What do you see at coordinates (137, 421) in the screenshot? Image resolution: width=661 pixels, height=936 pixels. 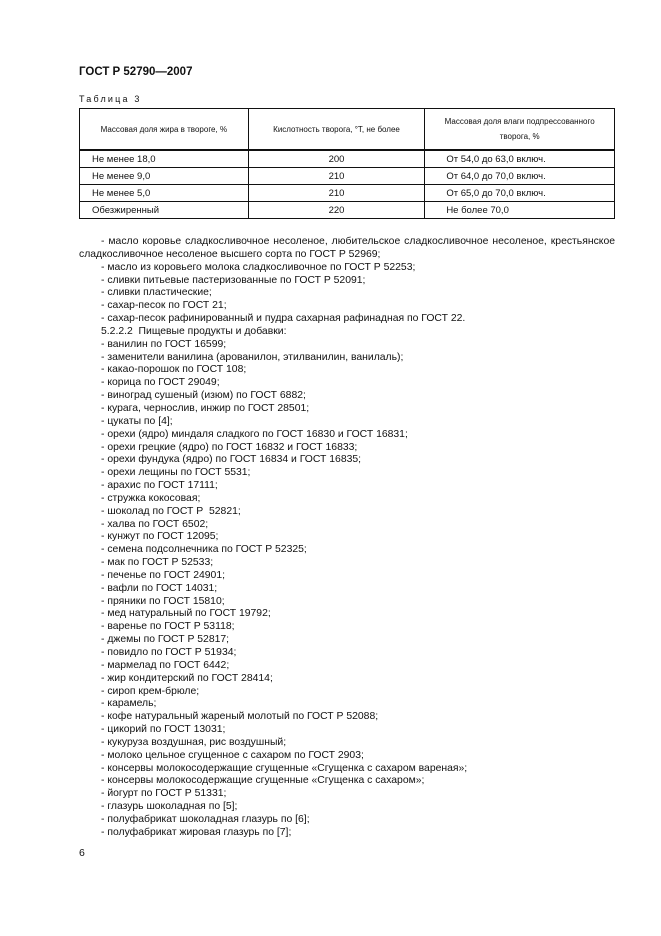 I see `list-item: - цукаты по [4];` at bounding box center [137, 421].